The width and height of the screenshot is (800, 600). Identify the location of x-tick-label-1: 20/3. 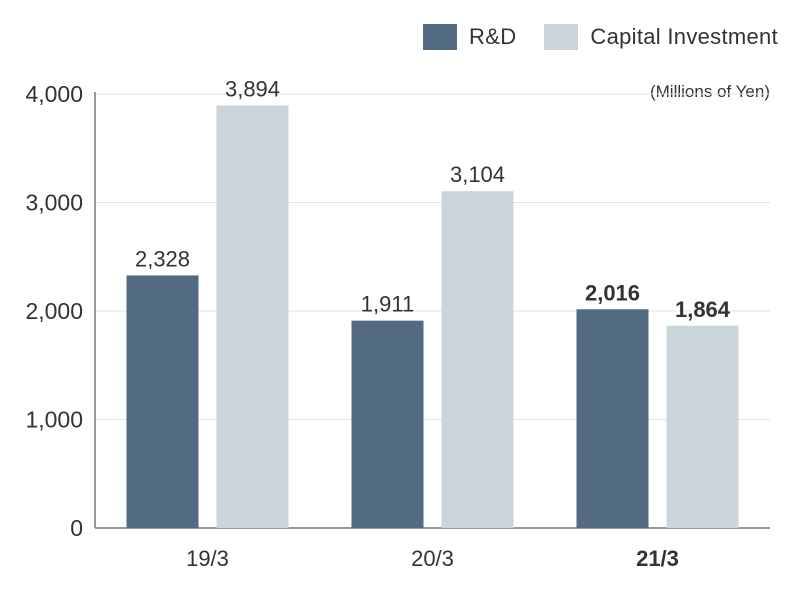
(432, 558).